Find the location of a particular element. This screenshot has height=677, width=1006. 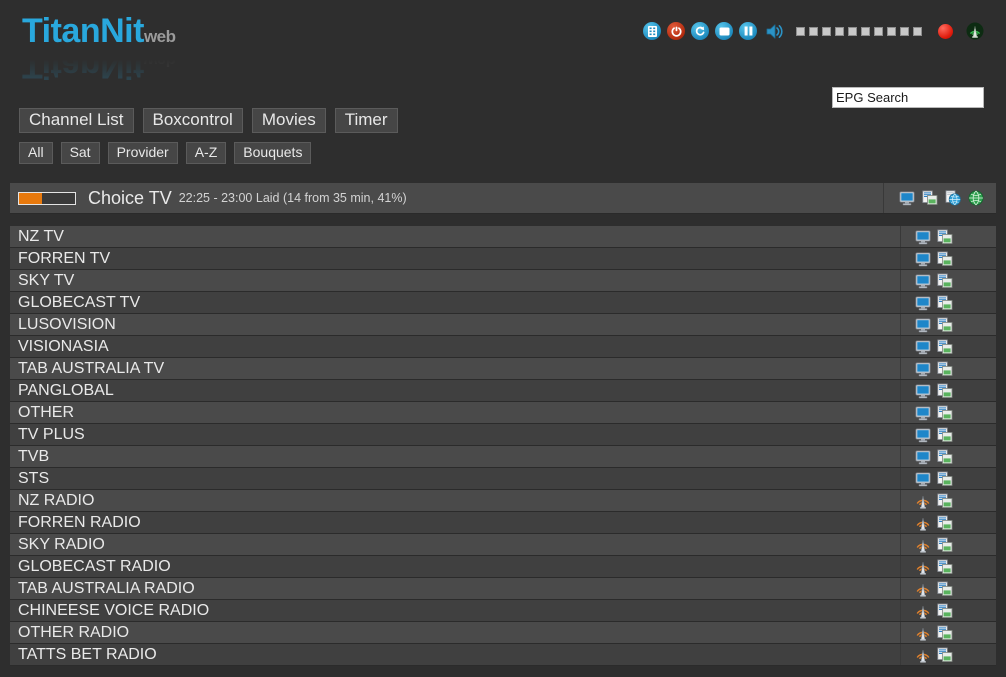

channel-row: FORREN RADIO is located at coordinates (503, 523).